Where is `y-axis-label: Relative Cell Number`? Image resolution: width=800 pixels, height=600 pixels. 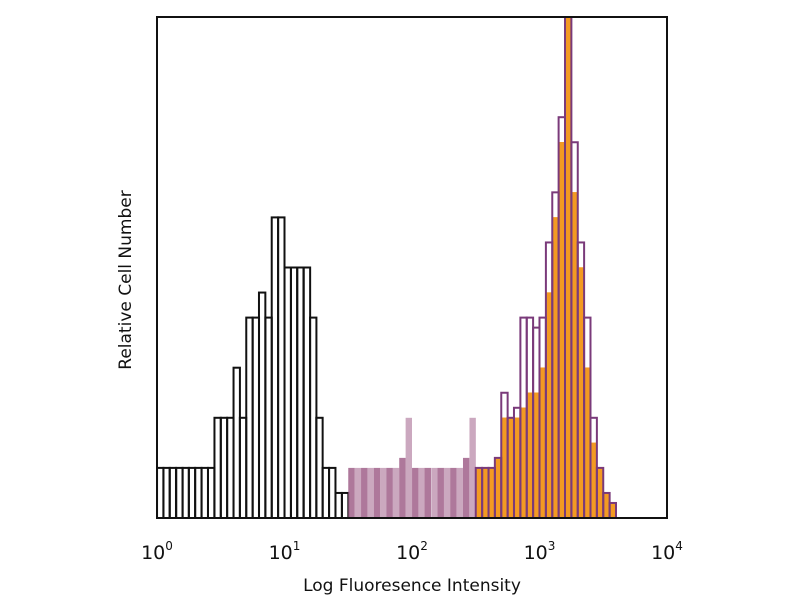
y-axis-label: Relative Cell Number is located at coordinates (126, 279).